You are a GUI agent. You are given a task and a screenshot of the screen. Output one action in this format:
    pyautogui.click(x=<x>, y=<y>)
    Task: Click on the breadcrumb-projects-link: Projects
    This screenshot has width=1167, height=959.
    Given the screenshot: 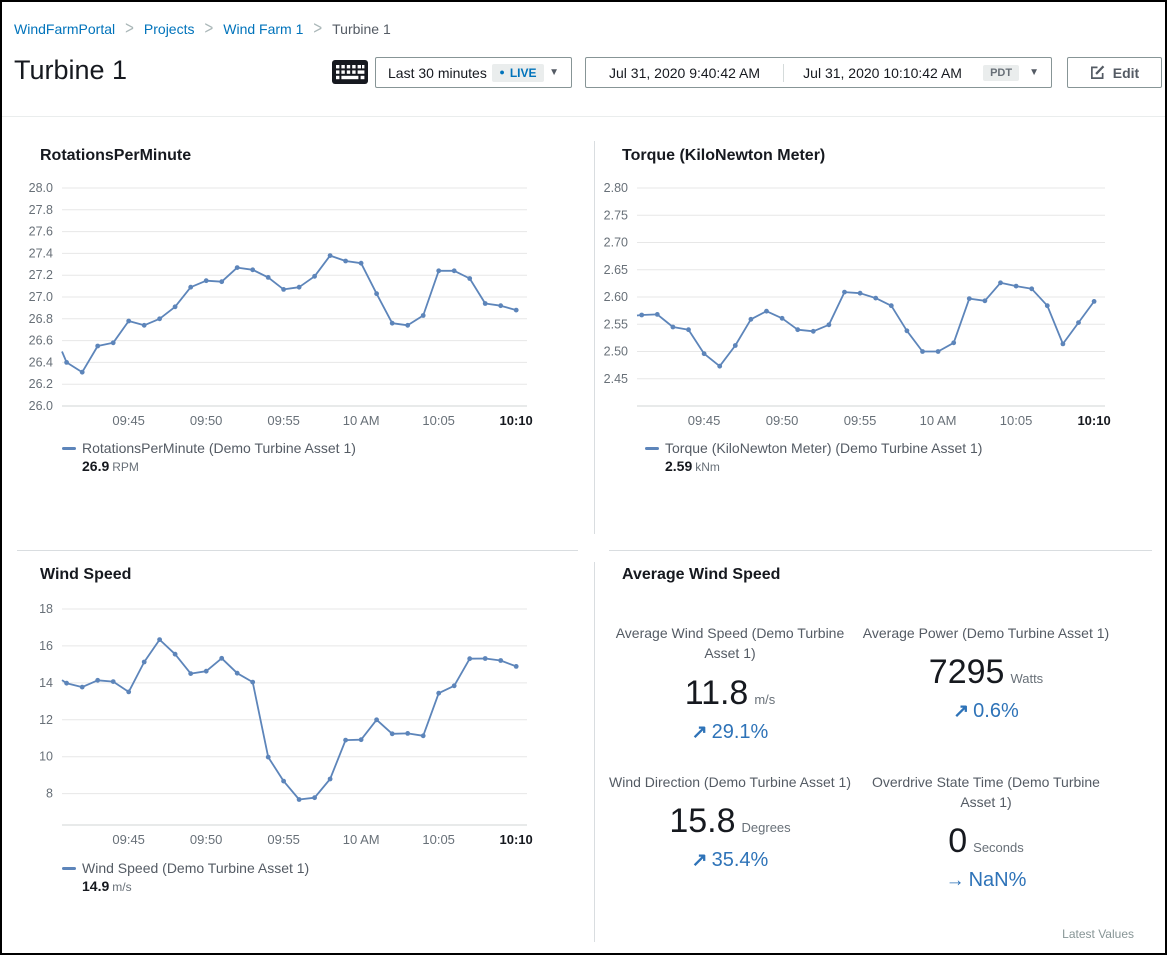 What is the action you would take?
    pyautogui.click(x=169, y=28)
    